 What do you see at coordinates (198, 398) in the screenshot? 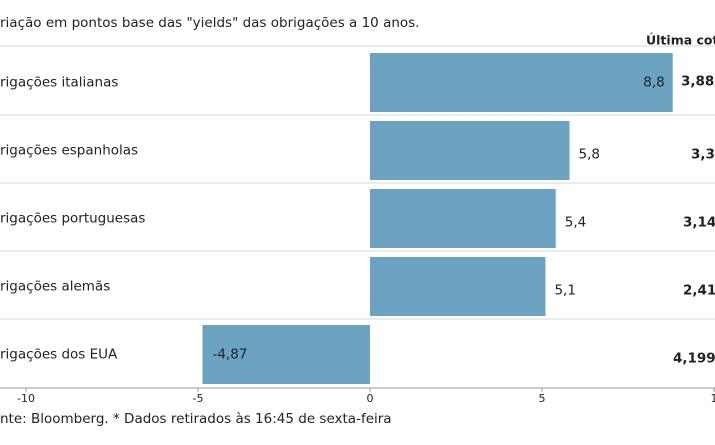
I see `x-tick-label: -5` at bounding box center [198, 398].